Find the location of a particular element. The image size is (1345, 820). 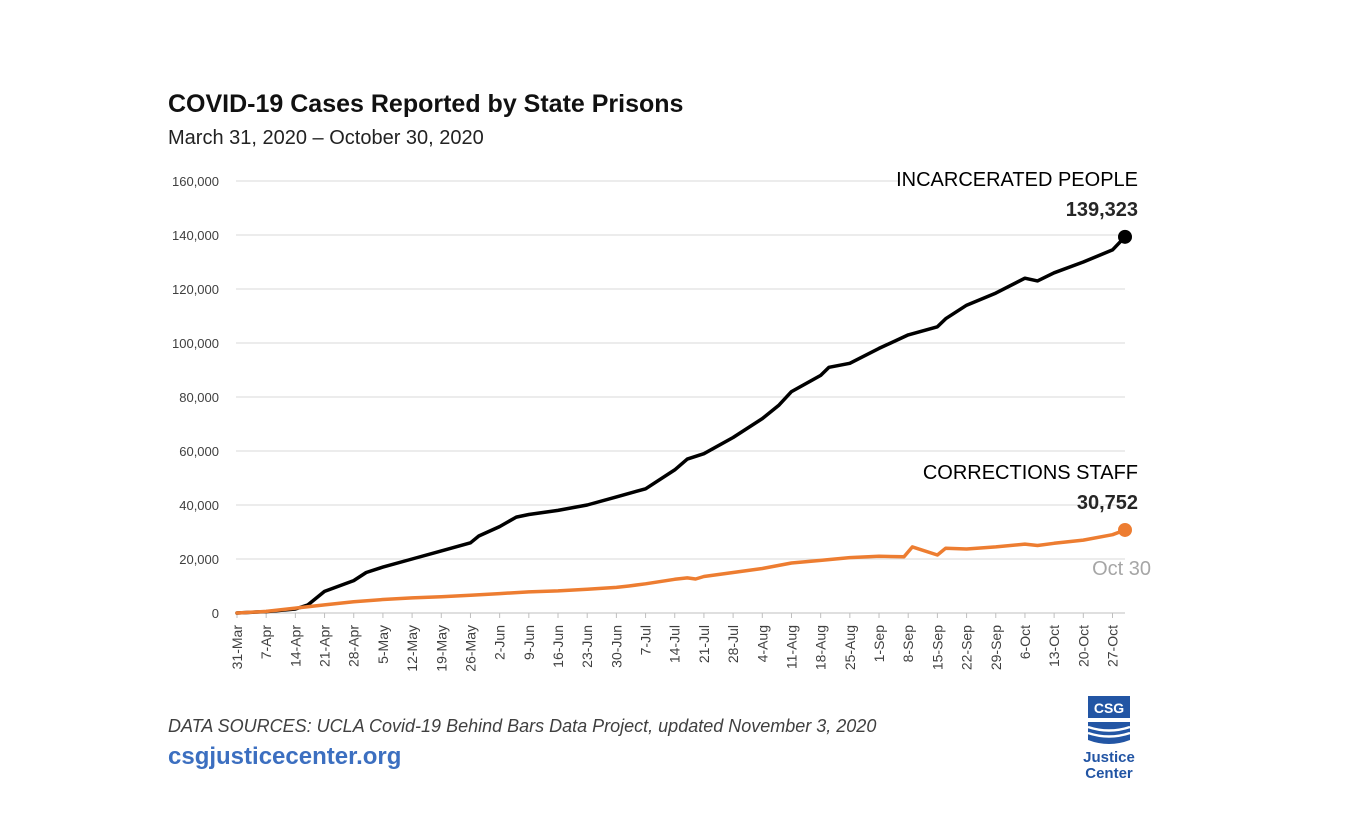

x-tick-label: 28-Apr is located at coordinates (354, 646).